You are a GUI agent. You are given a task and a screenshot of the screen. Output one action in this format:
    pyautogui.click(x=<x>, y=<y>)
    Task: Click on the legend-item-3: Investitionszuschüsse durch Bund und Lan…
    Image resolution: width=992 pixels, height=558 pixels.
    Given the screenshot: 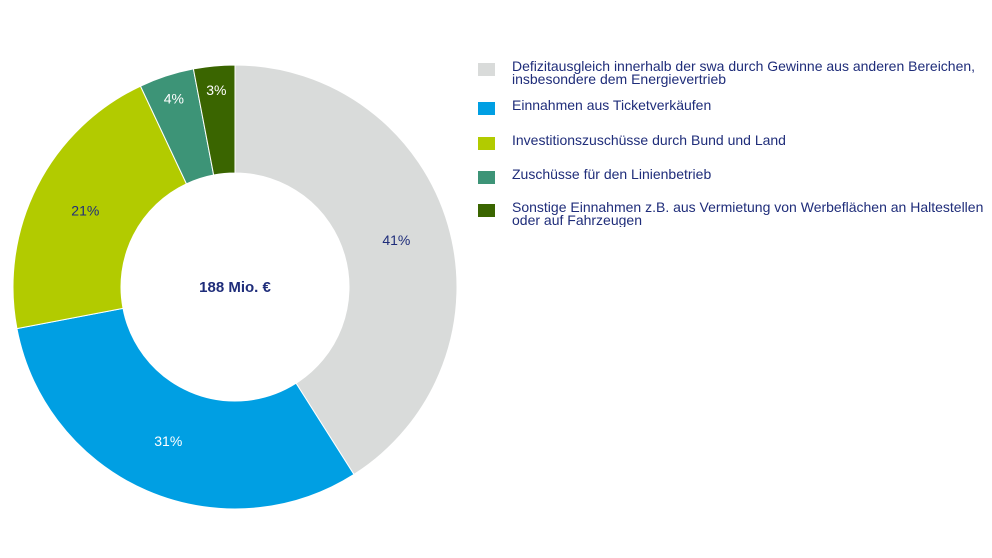 What is the action you would take?
    pyautogui.click(x=735, y=141)
    